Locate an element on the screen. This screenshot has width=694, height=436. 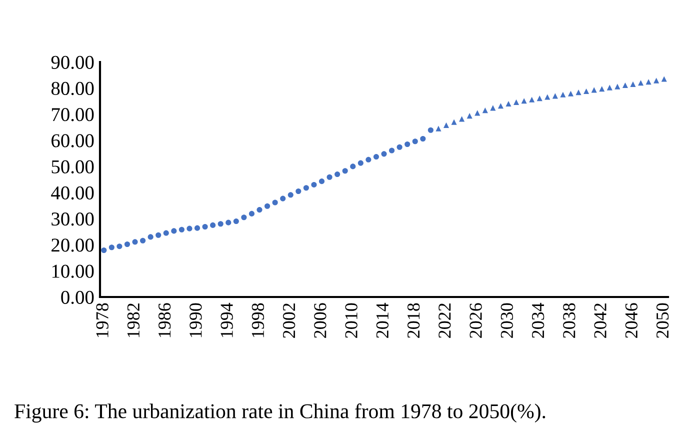
x-tick-label: 1986 is located at coordinates (164, 320).